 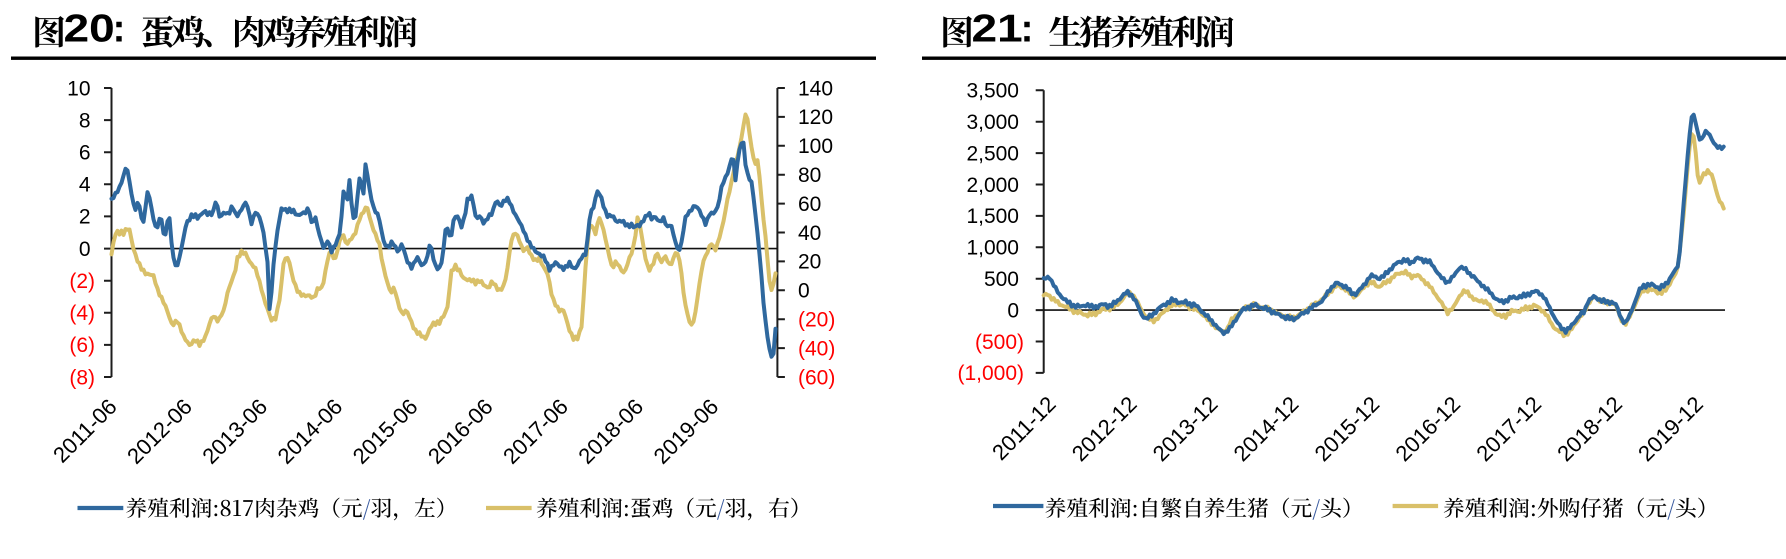 I want to click on svg-text: (40), so click(x=816, y=348).